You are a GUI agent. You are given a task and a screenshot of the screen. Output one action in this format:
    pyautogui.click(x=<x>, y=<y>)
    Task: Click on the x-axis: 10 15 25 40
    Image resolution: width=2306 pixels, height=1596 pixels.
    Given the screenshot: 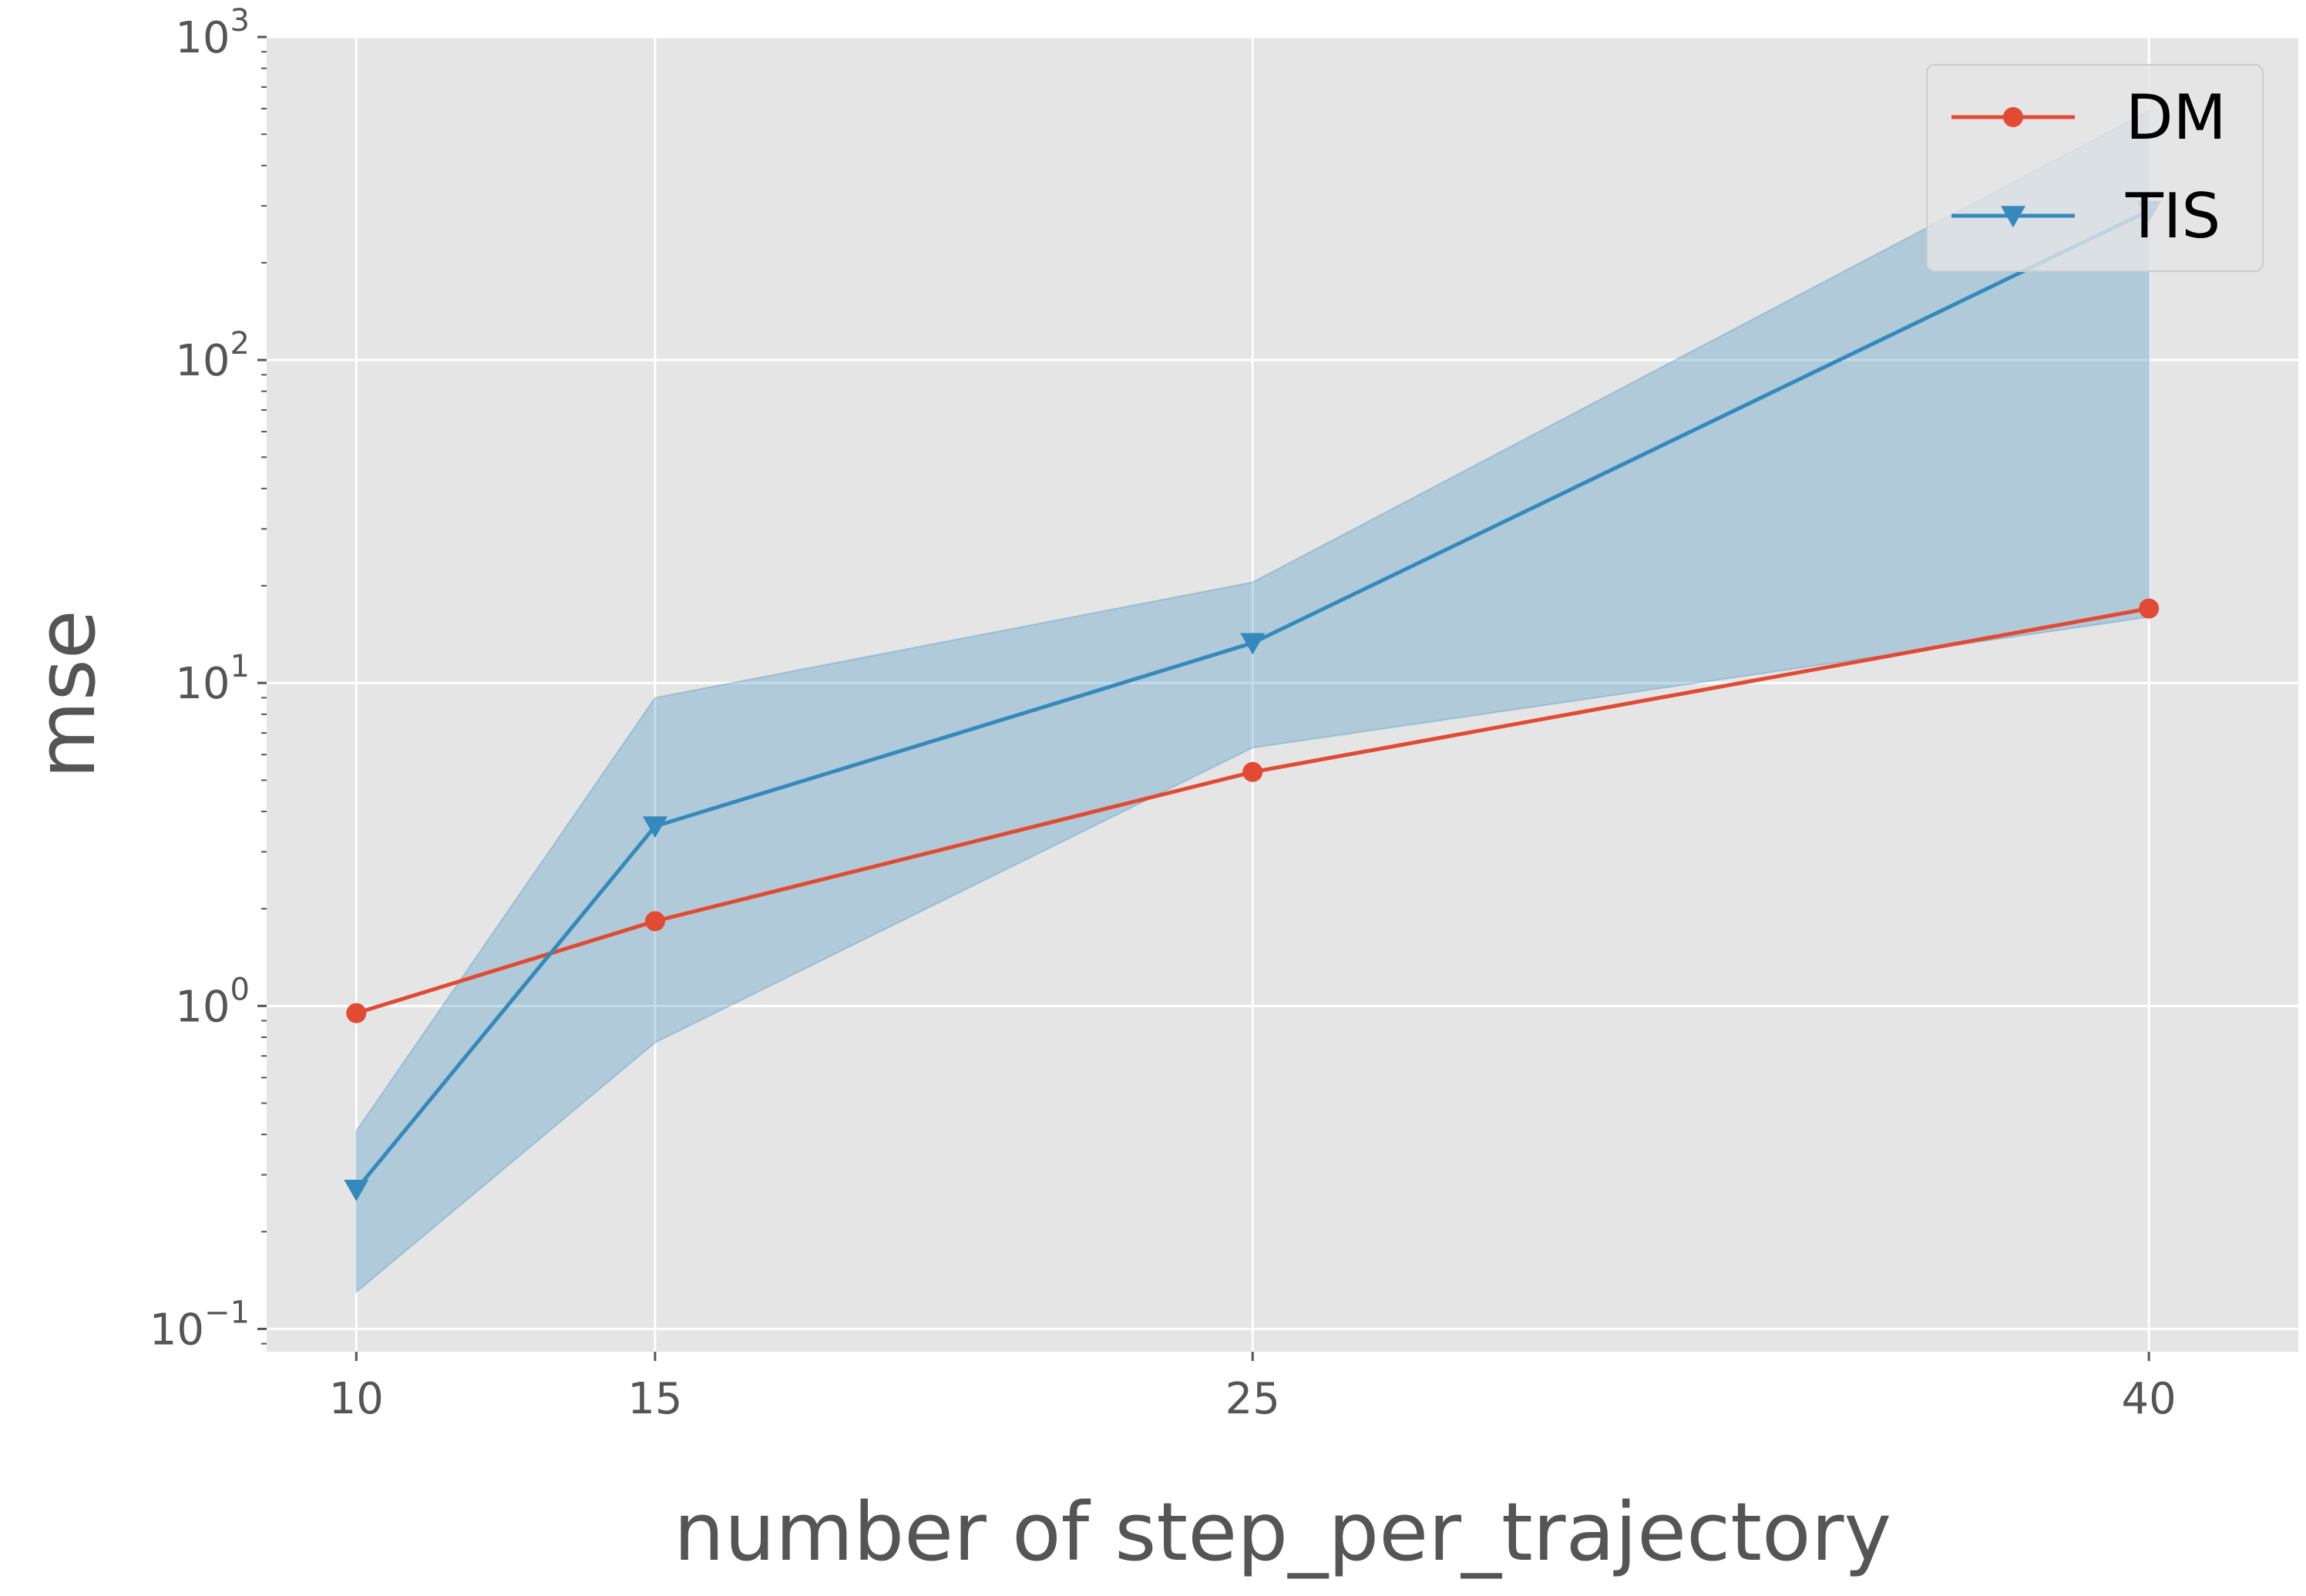 What is the action you would take?
    pyautogui.click(x=1253, y=1388)
    